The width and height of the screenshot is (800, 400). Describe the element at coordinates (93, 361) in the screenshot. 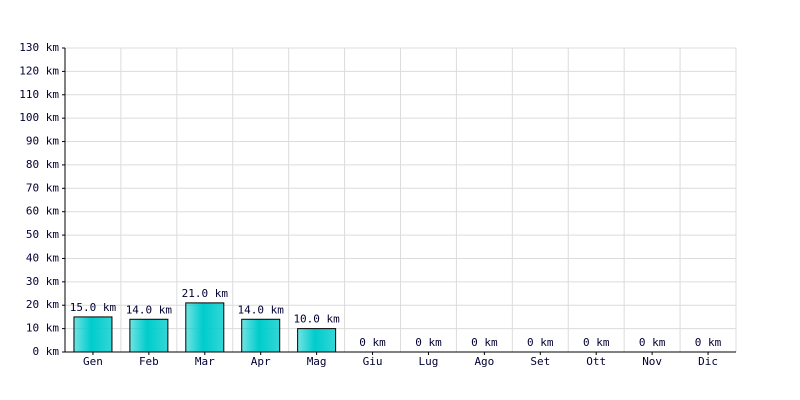

I see `x-tick-label: Gen` at that location.